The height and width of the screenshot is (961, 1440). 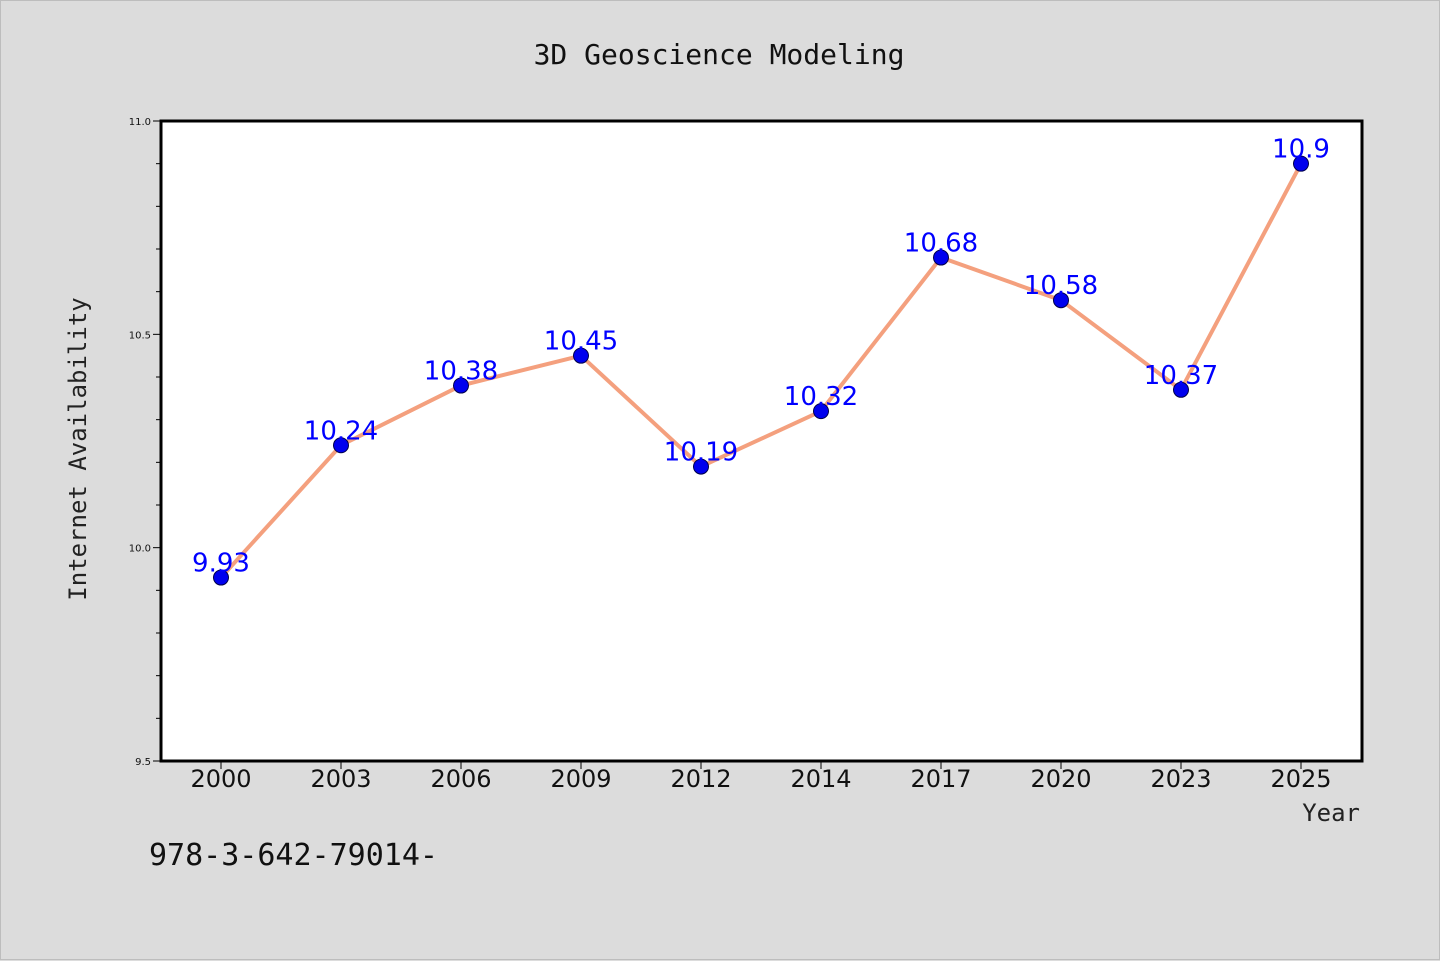 I want to click on x-axis: 2000 2003 2006 2009 2012 2014 2017 2020 2023 2025, so click(x=761, y=777).